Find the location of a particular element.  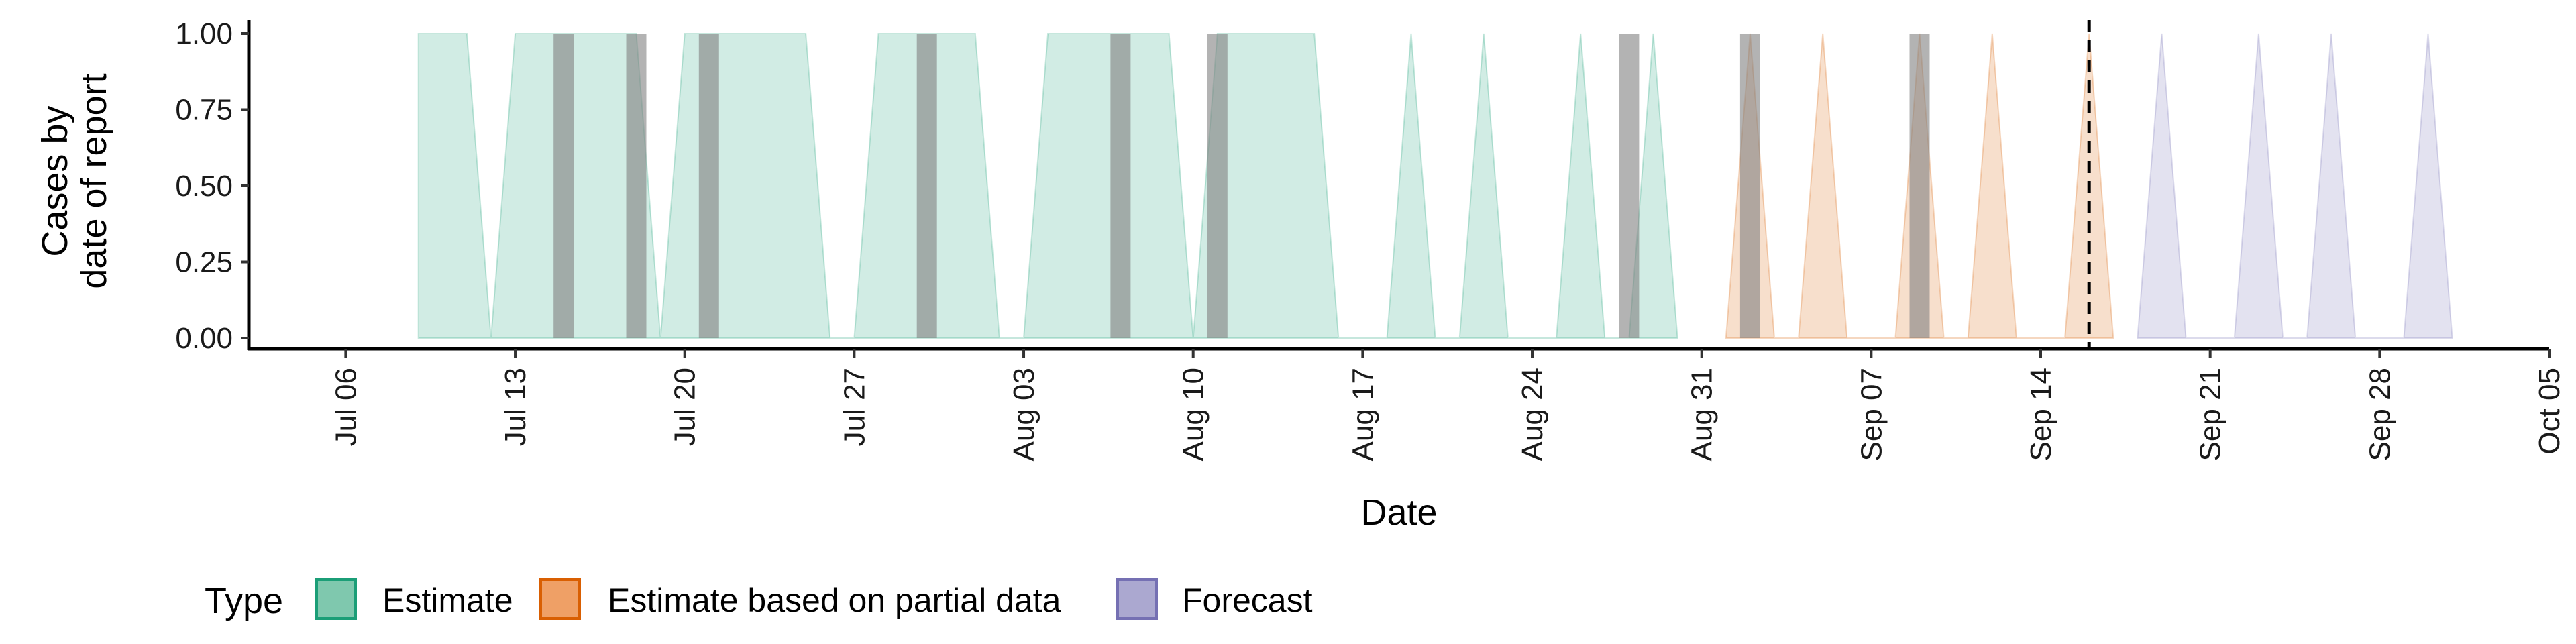

y-tick-label: 1.00 is located at coordinates (204, 33).